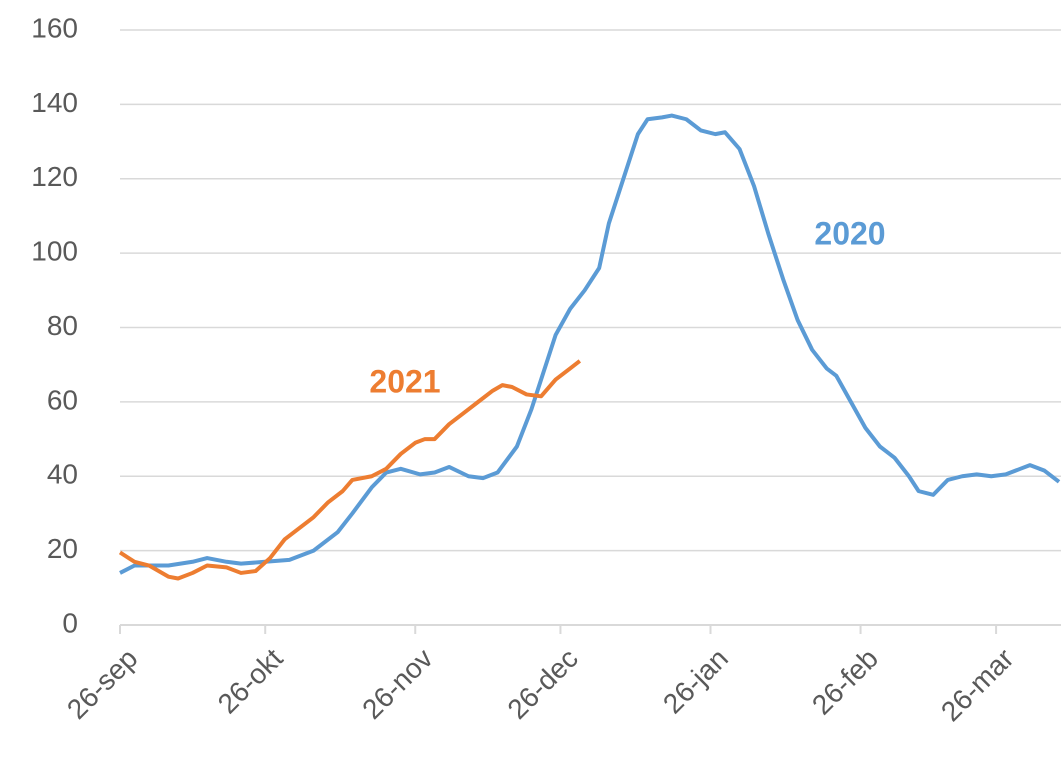  What do you see at coordinates (62, 325) in the screenshot?
I see `y-tick-label: 80` at bounding box center [62, 325].